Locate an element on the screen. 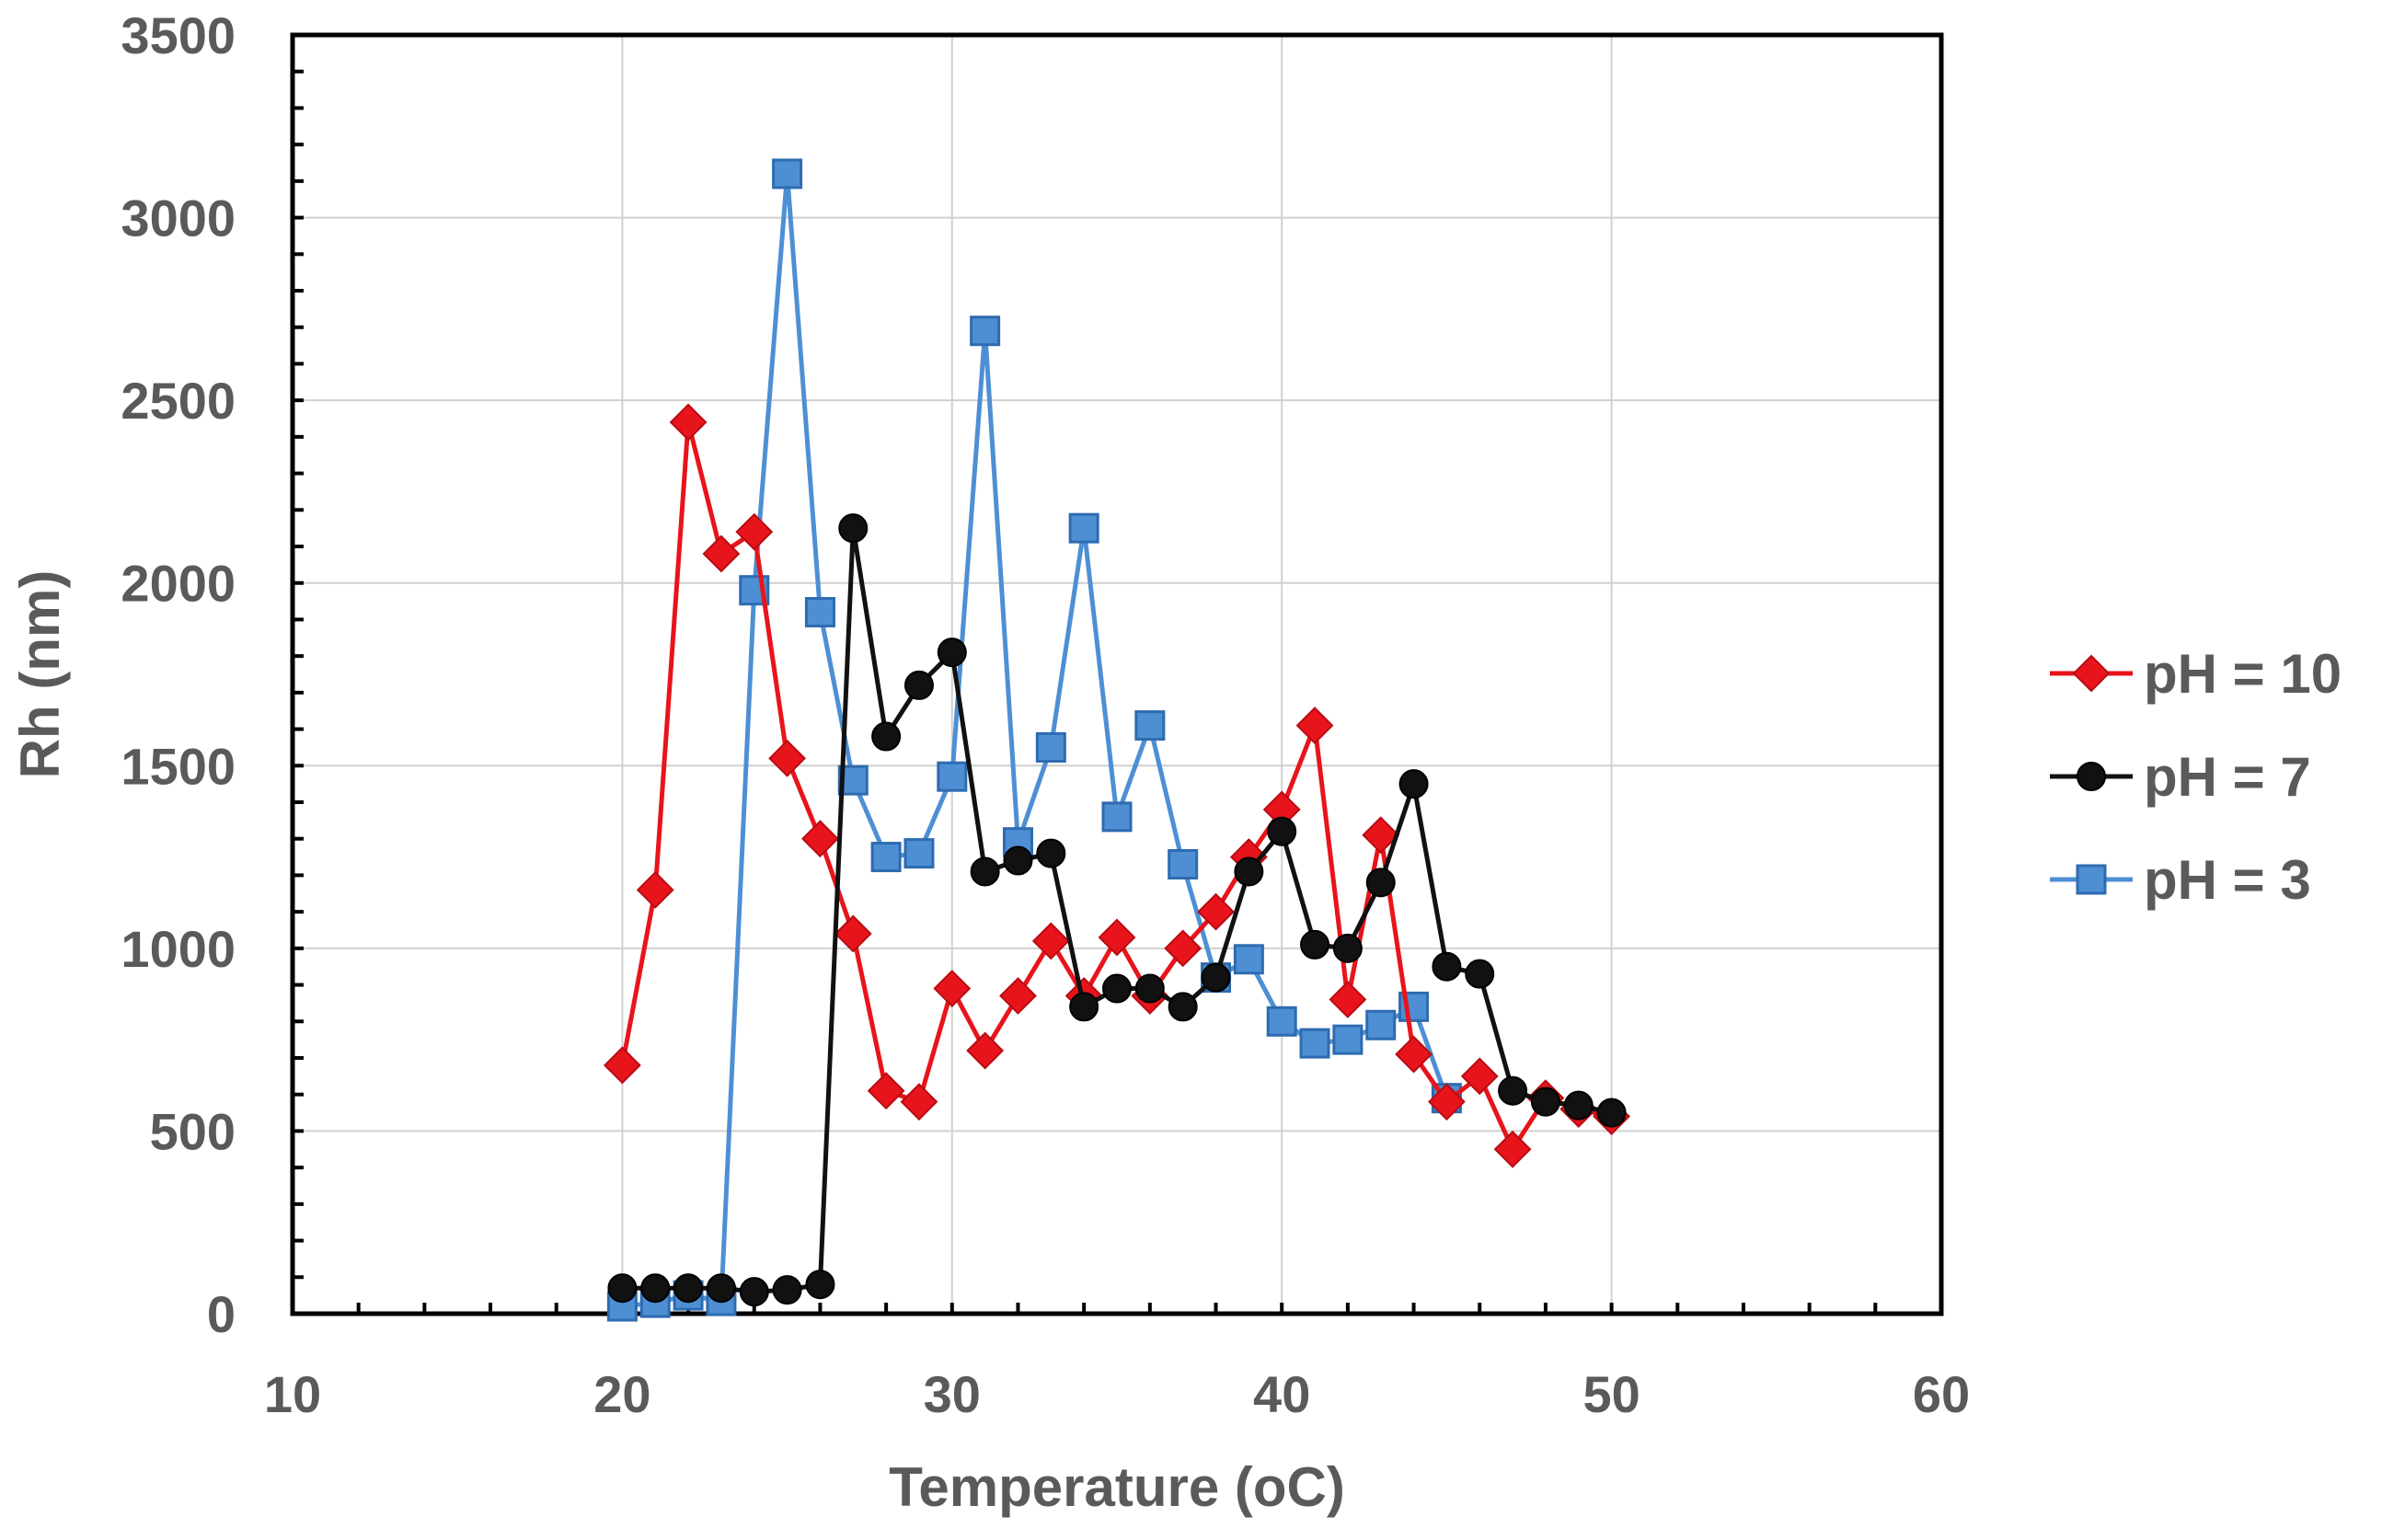  x-tick-label: 20 is located at coordinates (621, 1394).